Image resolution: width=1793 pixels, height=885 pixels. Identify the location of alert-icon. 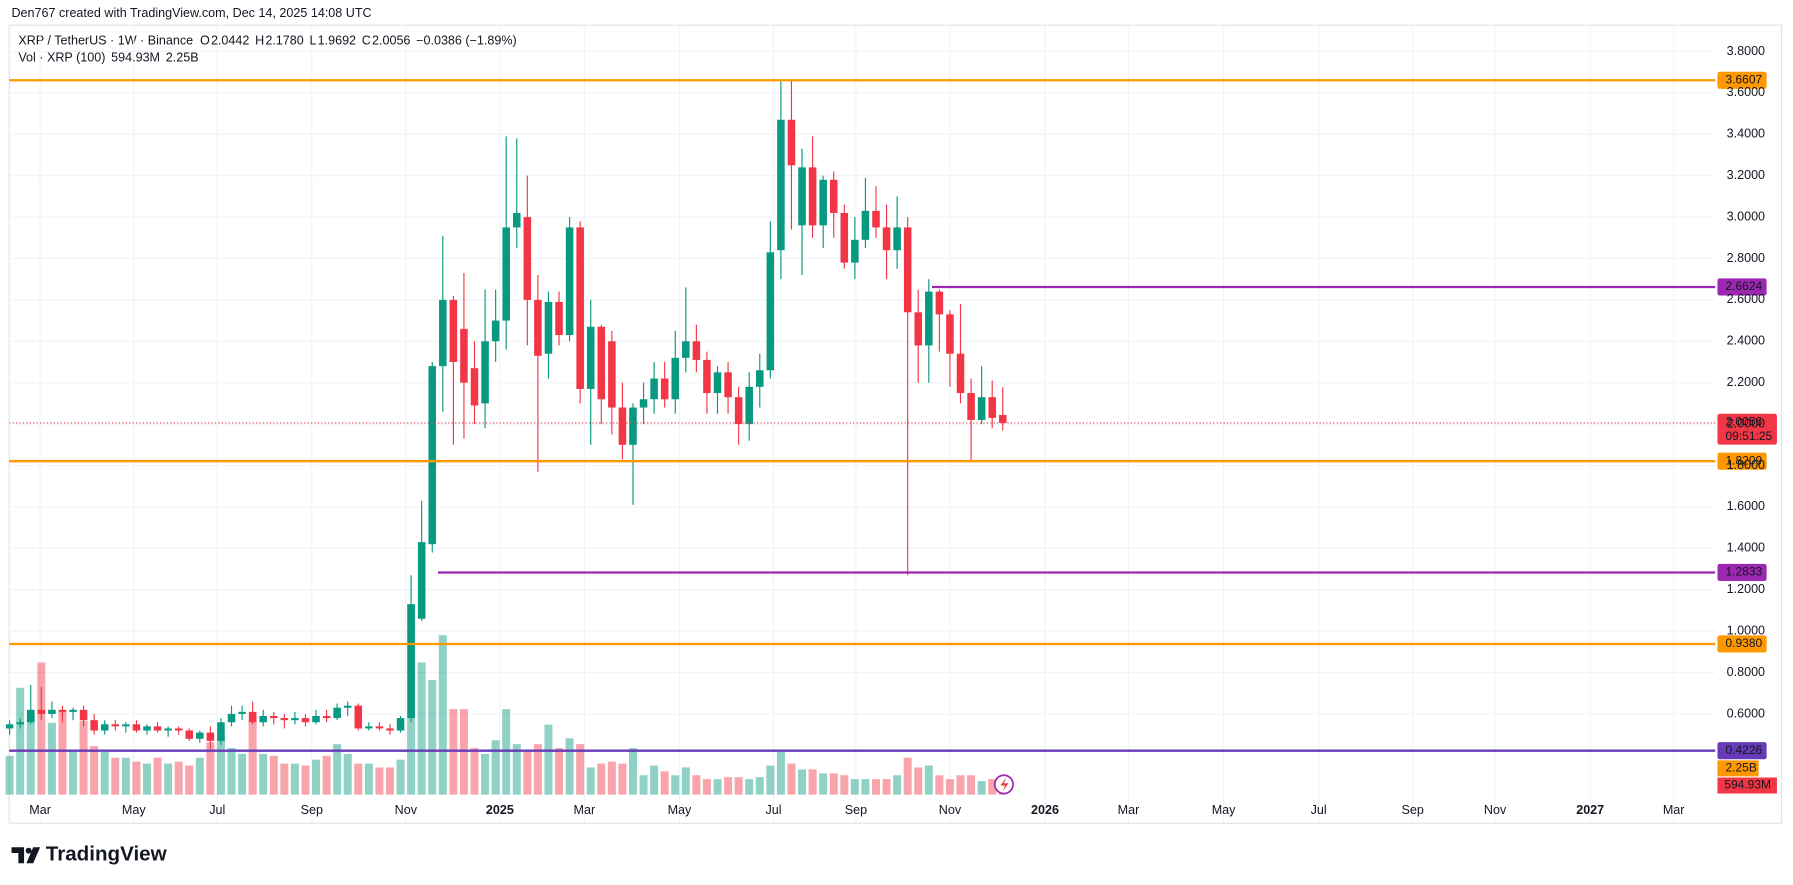
(1003, 784).